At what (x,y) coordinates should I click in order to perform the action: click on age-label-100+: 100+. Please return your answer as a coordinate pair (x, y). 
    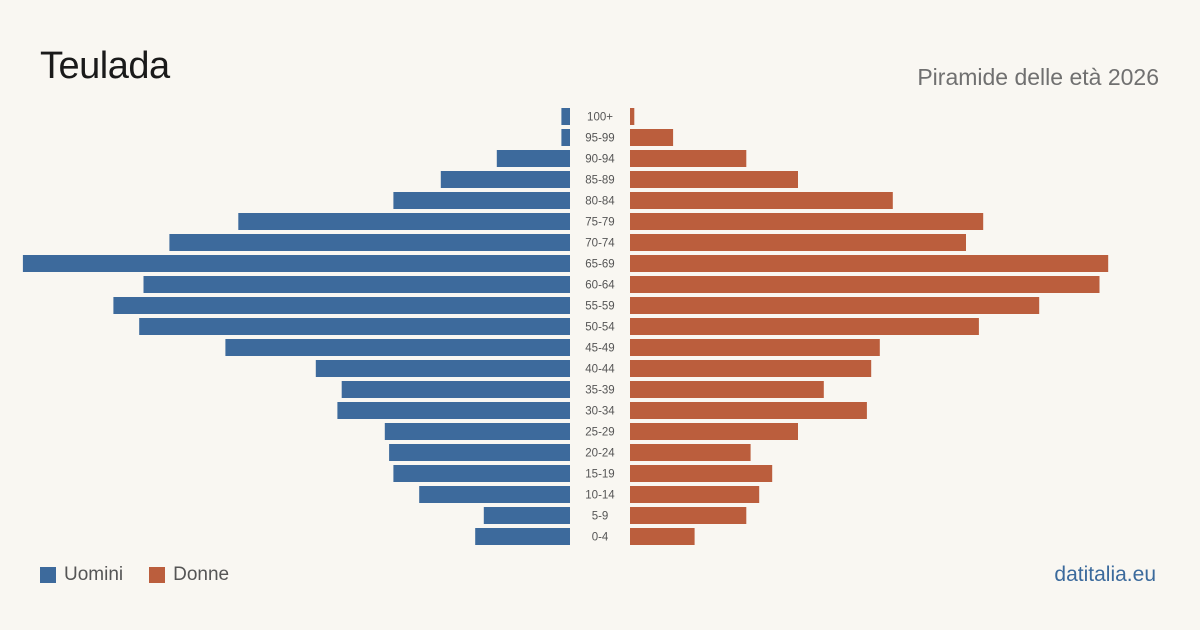
    Looking at the image, I should click on (600, 118).